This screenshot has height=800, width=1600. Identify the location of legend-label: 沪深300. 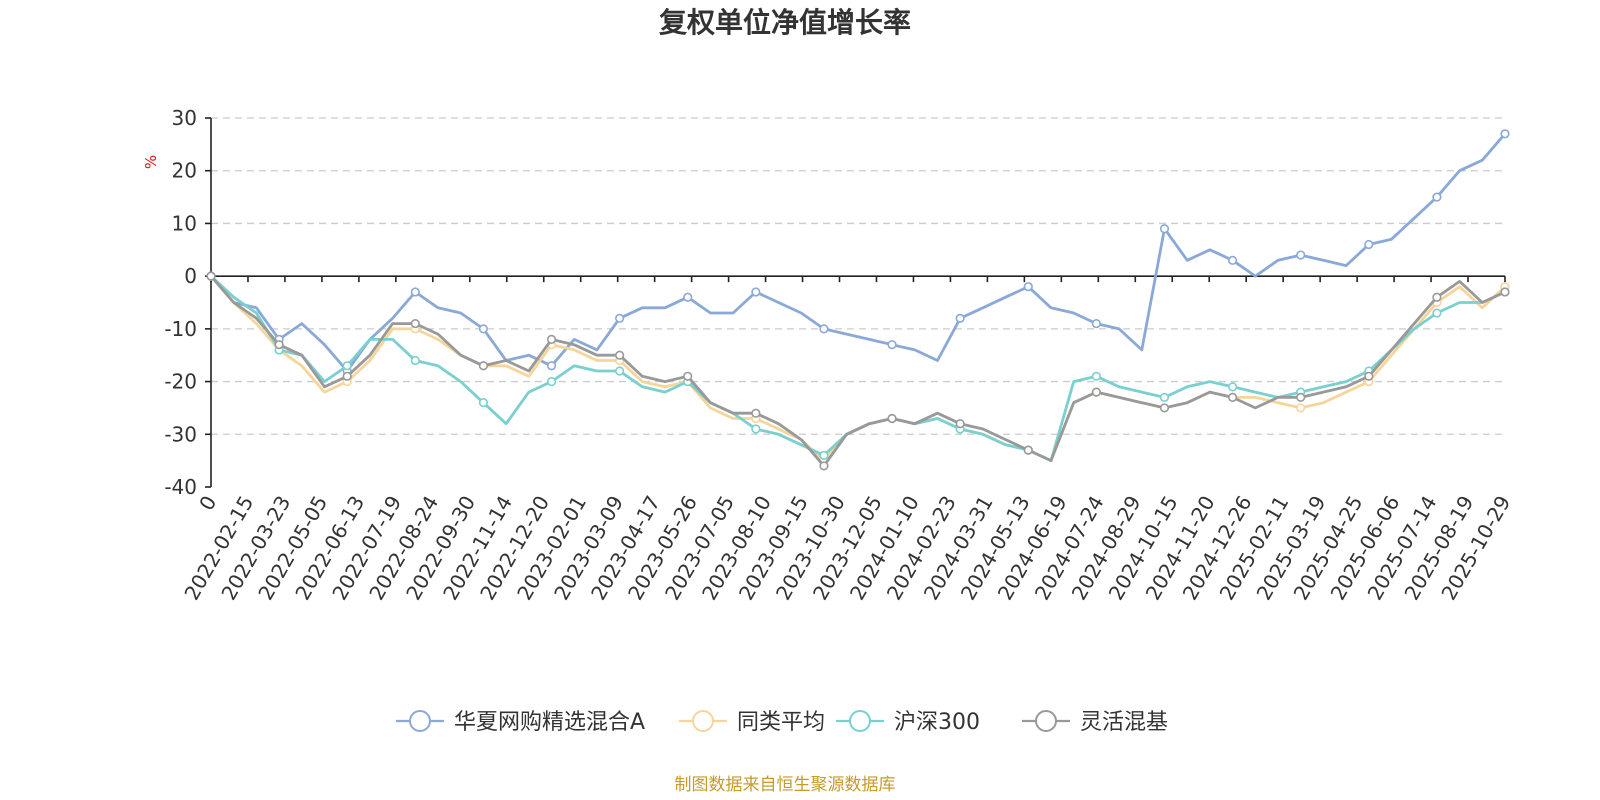
(937, 722).